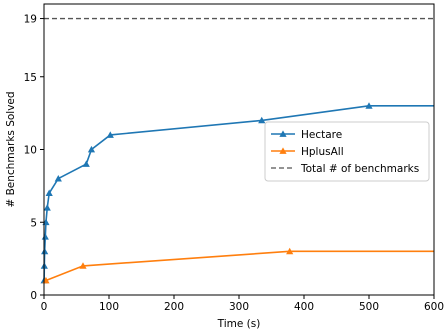 Image resolution: width=444 pixels, height=331 pixels. Describe the element at coordinates (434, 307) in the screenshot. I see `x-tick-label: 600` at that location.